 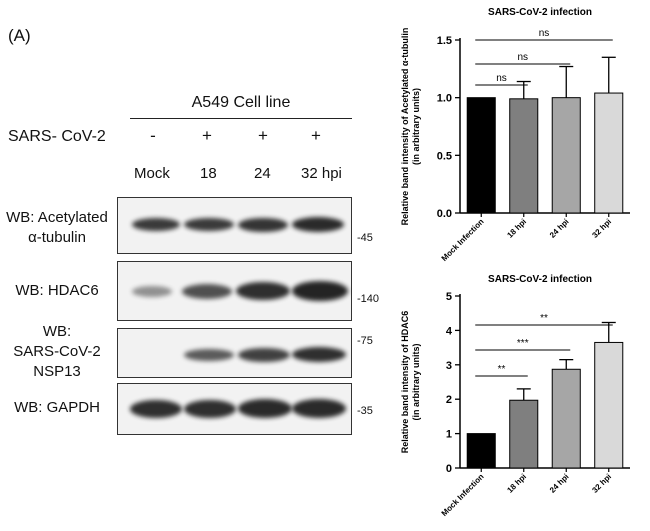 What do you see at coordinates (449, 469) in the screenshot?
I see `y-tick-label: 0` at bounding box center [449, 469].